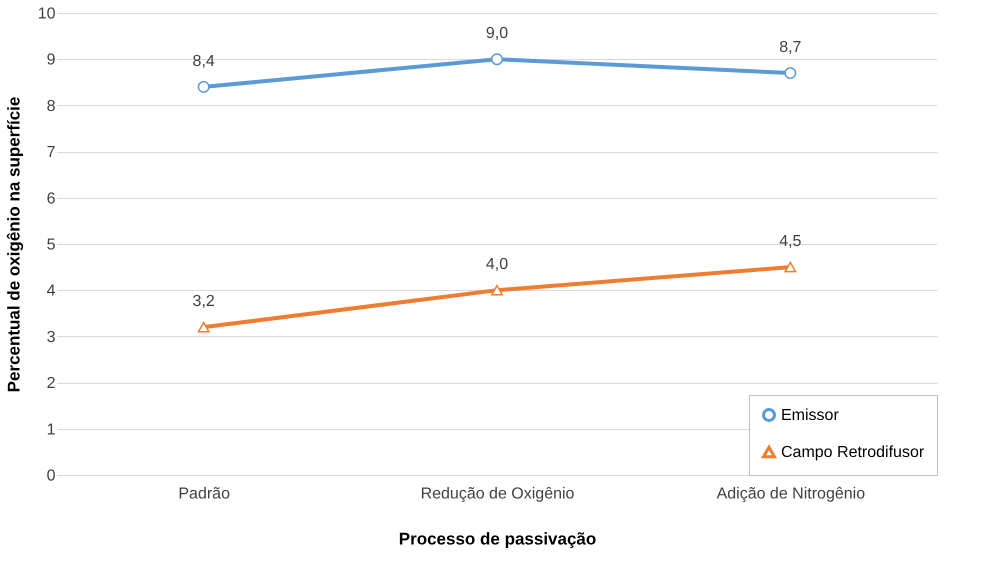  What do you see at coordinates (51, 429) in the screenshot?
I see `y-tick-label: 1` at bounding box center [51, 429].